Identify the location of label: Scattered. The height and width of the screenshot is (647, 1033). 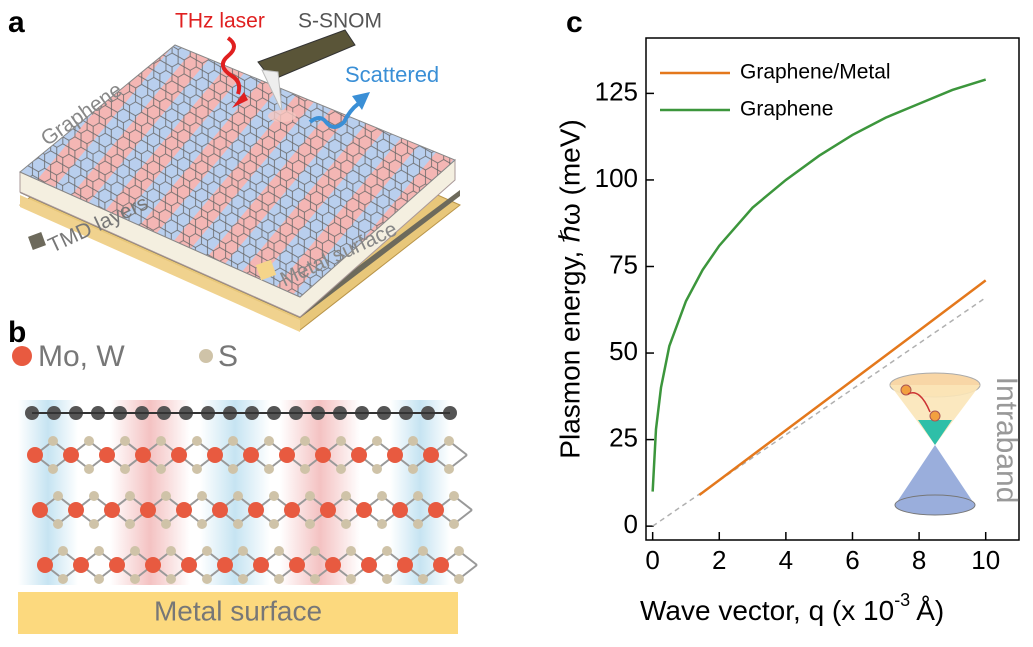
(392, 74).